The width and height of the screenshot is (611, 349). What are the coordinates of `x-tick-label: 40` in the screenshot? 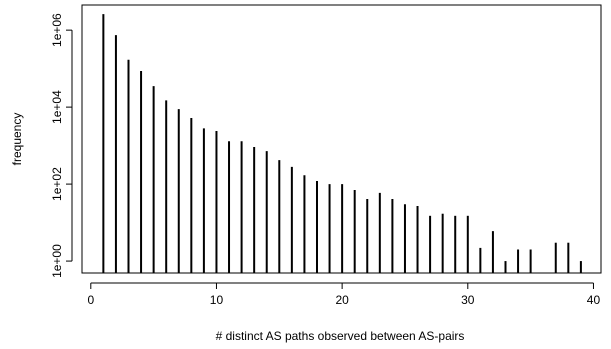 It's located at (594, 300).